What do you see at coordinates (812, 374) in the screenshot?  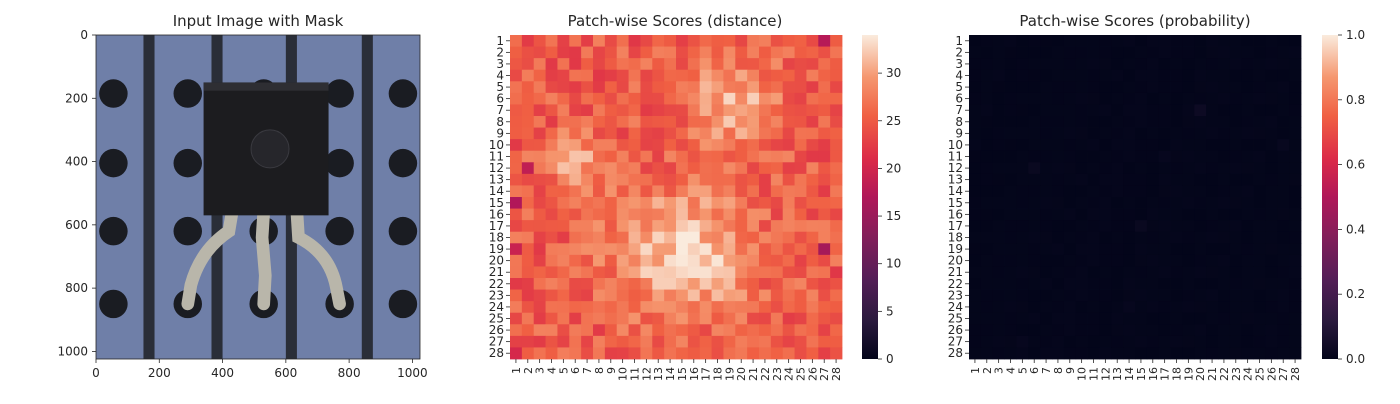 I see `x-tick-label: 26` at bounding box center [812, 374].